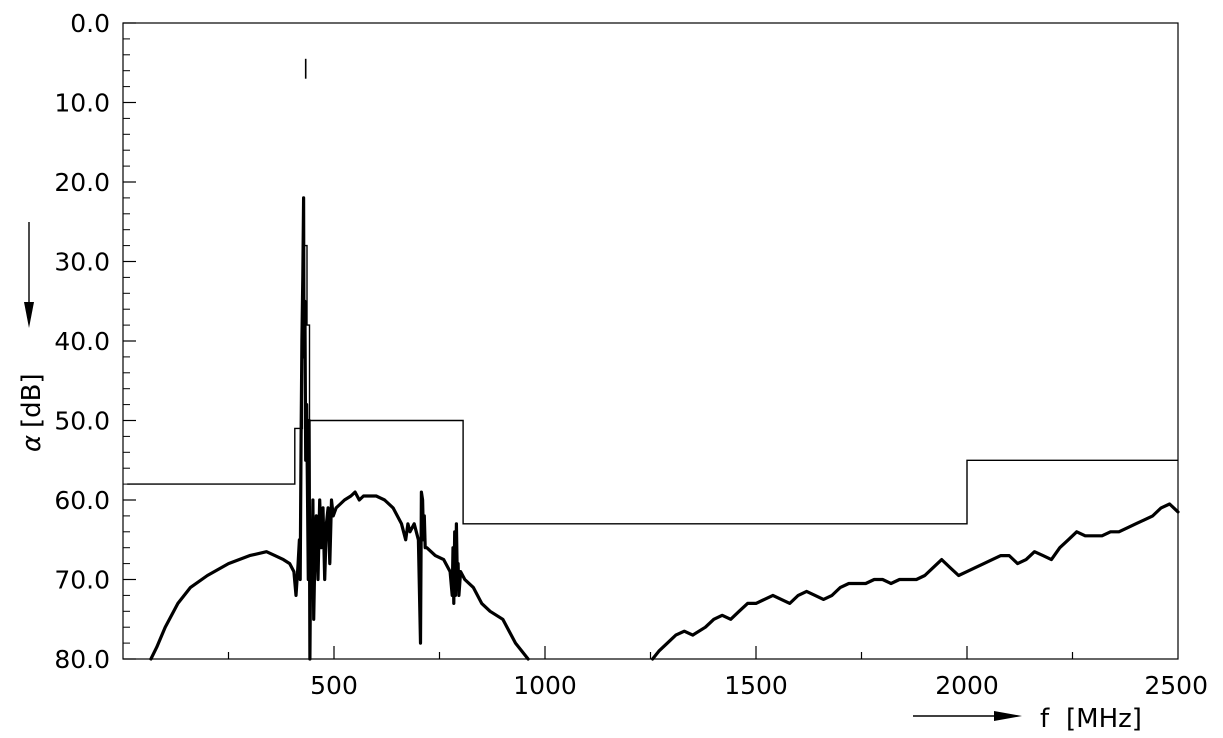  Describe the element at coordinates (82, 421) in the screenshot. I see `y-tick-label: 50.0` at that location.